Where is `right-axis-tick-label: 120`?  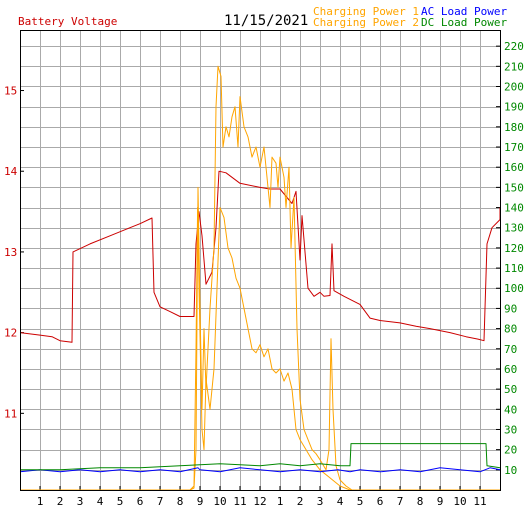
right-axis-tick-label: 120 is located at coordinates (514, 248).